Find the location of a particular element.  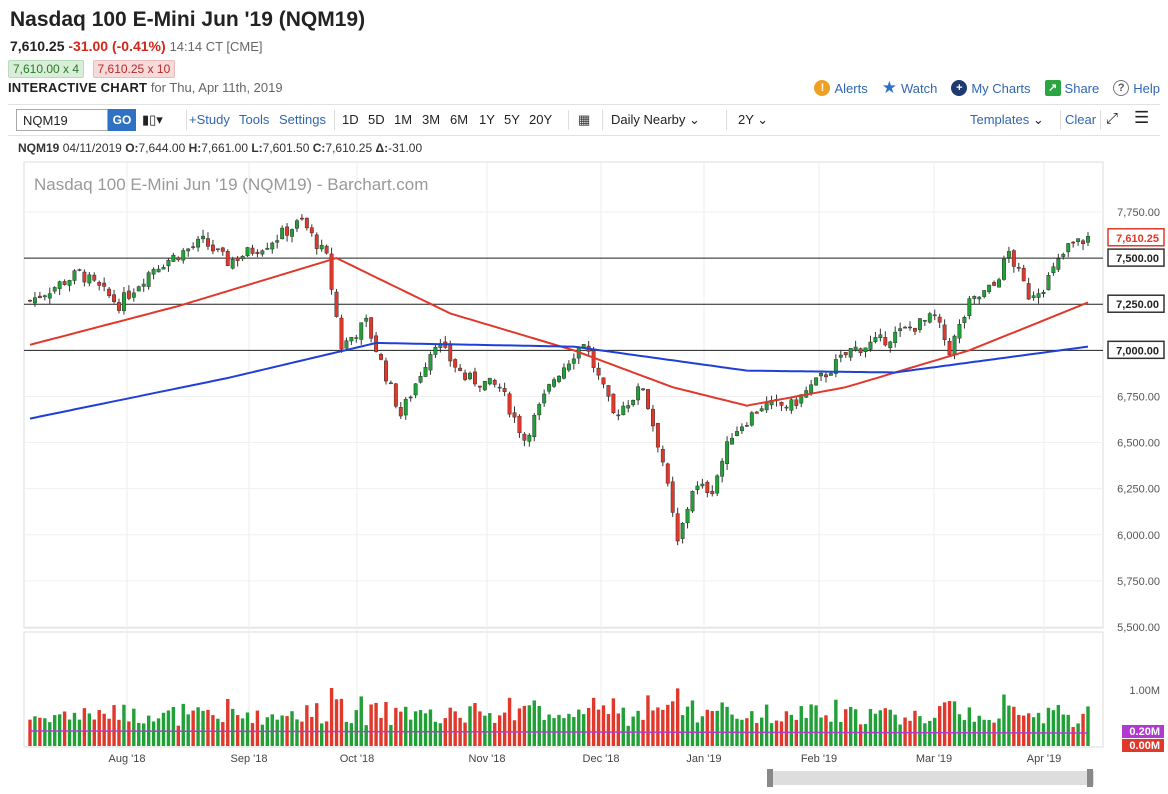

candle-type-icon: ▮▯▾ is located at coordinates (152, 119).